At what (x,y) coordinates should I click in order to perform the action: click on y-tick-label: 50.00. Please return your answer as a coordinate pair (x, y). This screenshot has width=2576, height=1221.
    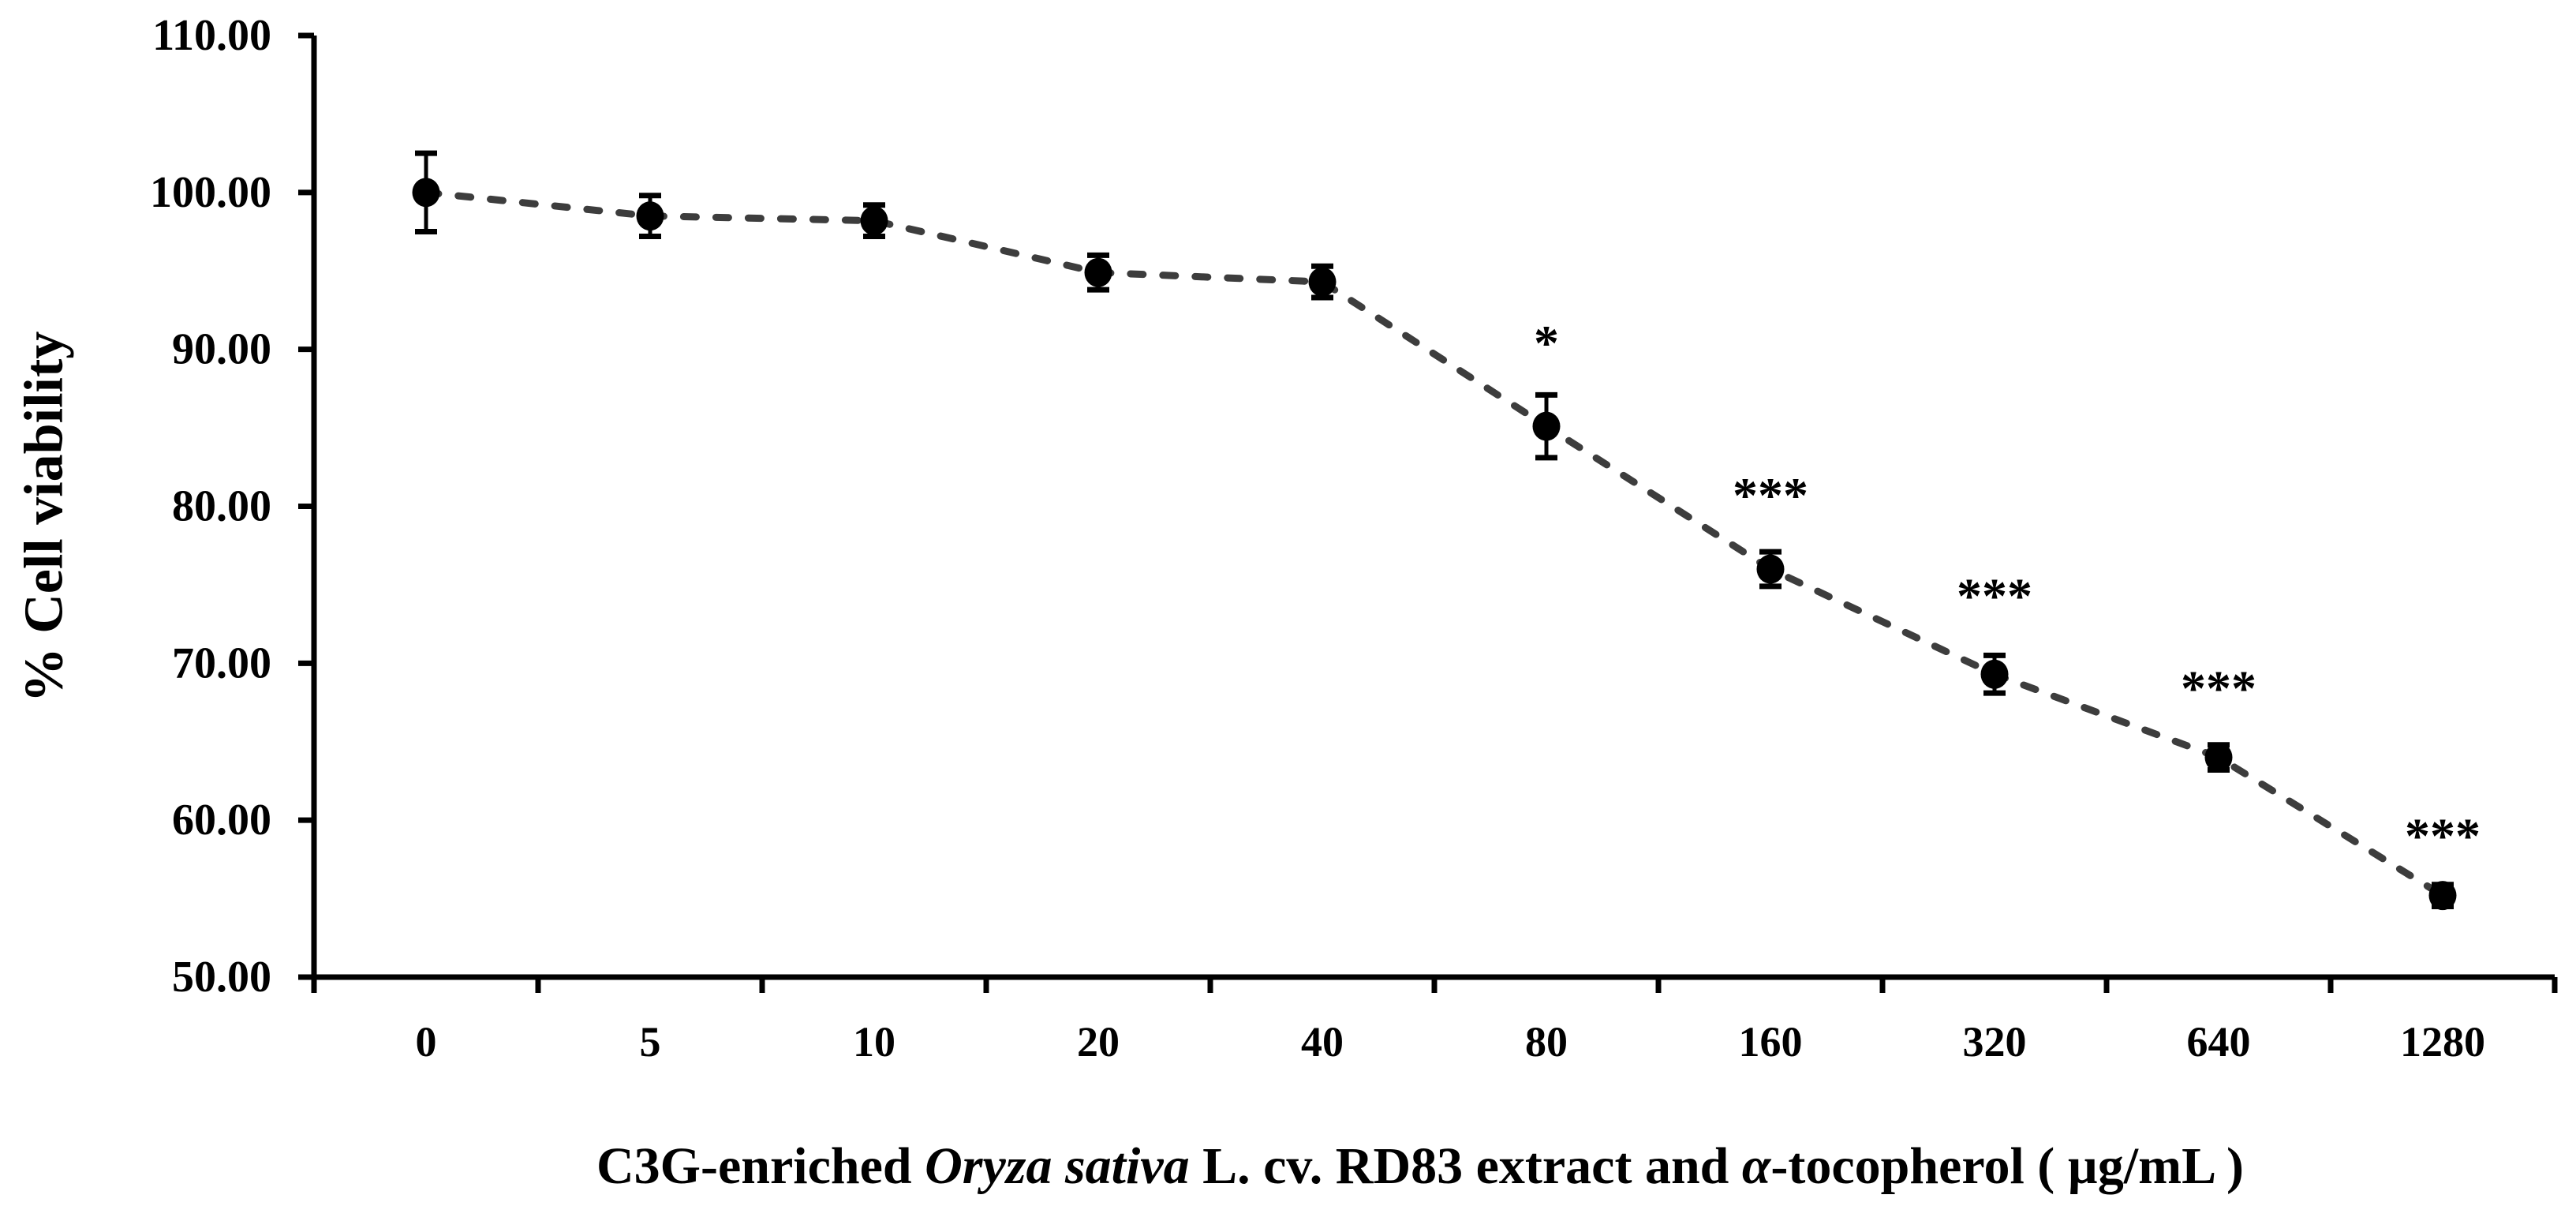
    Looking at the image, I should click on (222, 978).